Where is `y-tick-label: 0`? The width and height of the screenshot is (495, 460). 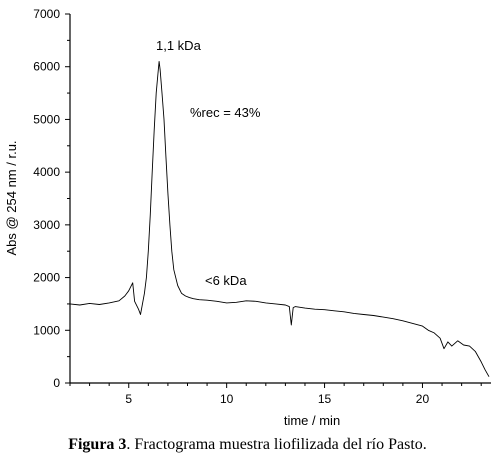
y-tick-label: 0 is located at coordinates (56, 383).